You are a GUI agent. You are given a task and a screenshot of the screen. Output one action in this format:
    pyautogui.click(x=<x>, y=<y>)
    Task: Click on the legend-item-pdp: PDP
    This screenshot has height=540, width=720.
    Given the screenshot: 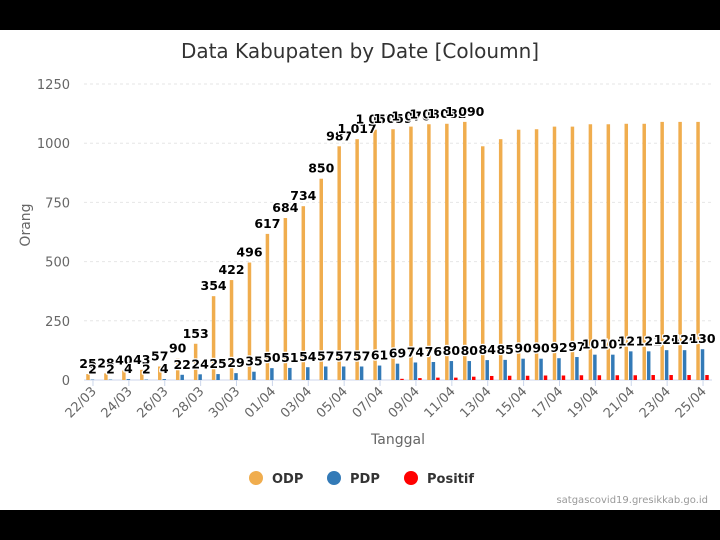 What is the action you would take?
    pyautogui.click(x=353, y=479)
    